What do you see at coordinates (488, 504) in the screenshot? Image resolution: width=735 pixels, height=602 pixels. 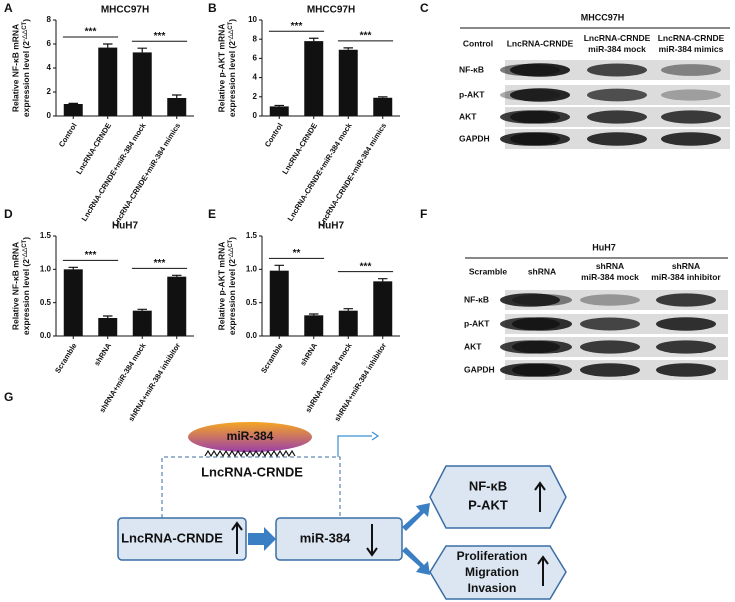 I see `target-label: P-AKT` at bounding box center [488, 504].